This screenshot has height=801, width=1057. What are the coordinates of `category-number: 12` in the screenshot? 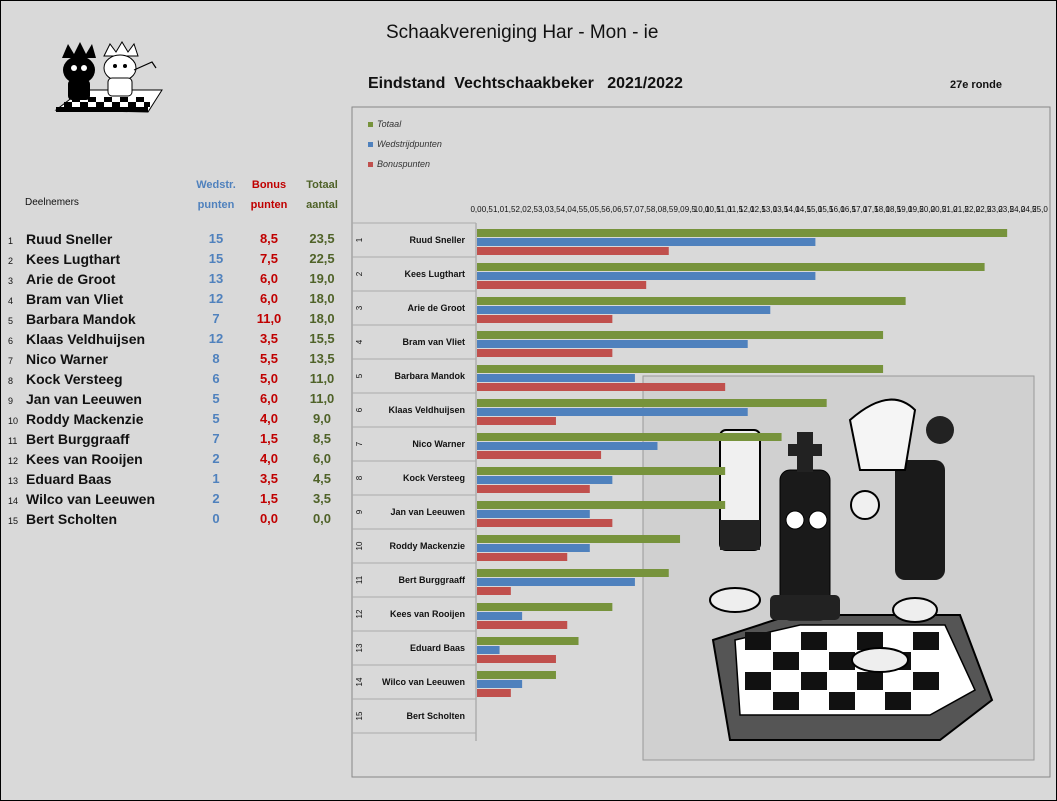 It's located at (359, 613).